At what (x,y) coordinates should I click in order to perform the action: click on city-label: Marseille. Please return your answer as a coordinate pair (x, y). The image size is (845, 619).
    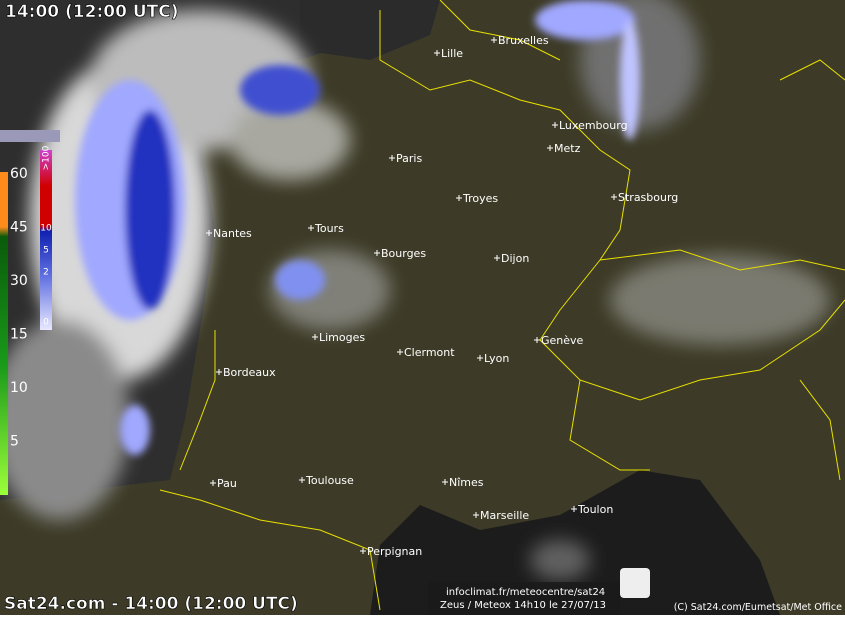
    Looking at the image, I should click on (504, 515).